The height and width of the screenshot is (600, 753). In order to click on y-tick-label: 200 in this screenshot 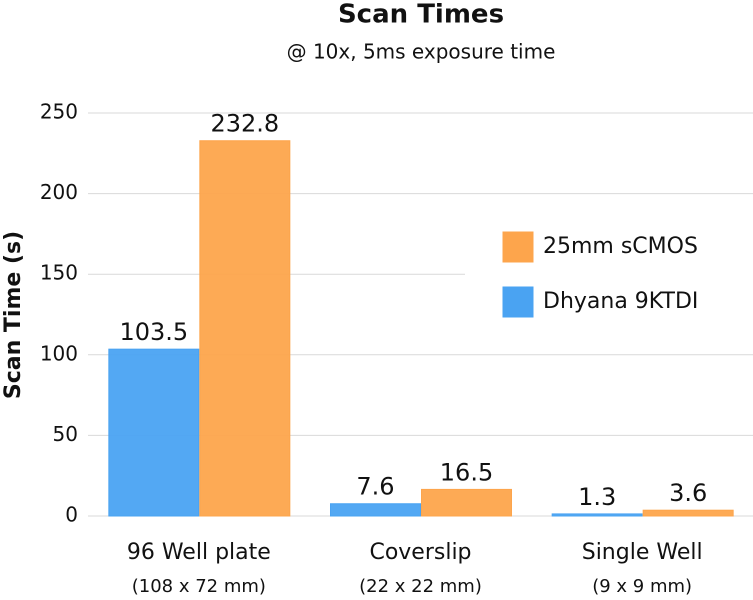, I will do `click(59, 192)`.